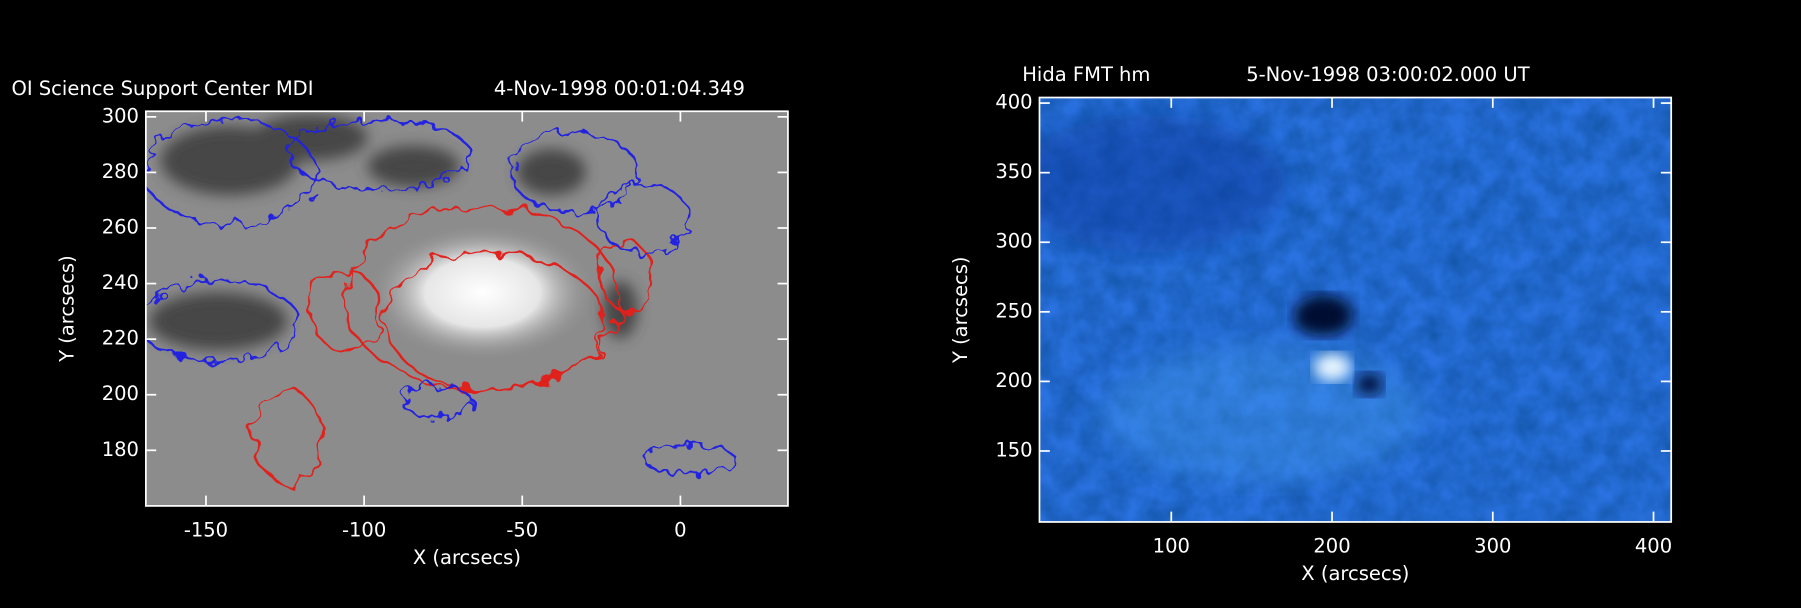  What do you see at coordinates (1013, 171) in the screenshot?
I see `y-tick-label: 350` at bounding box center [1013, 171].